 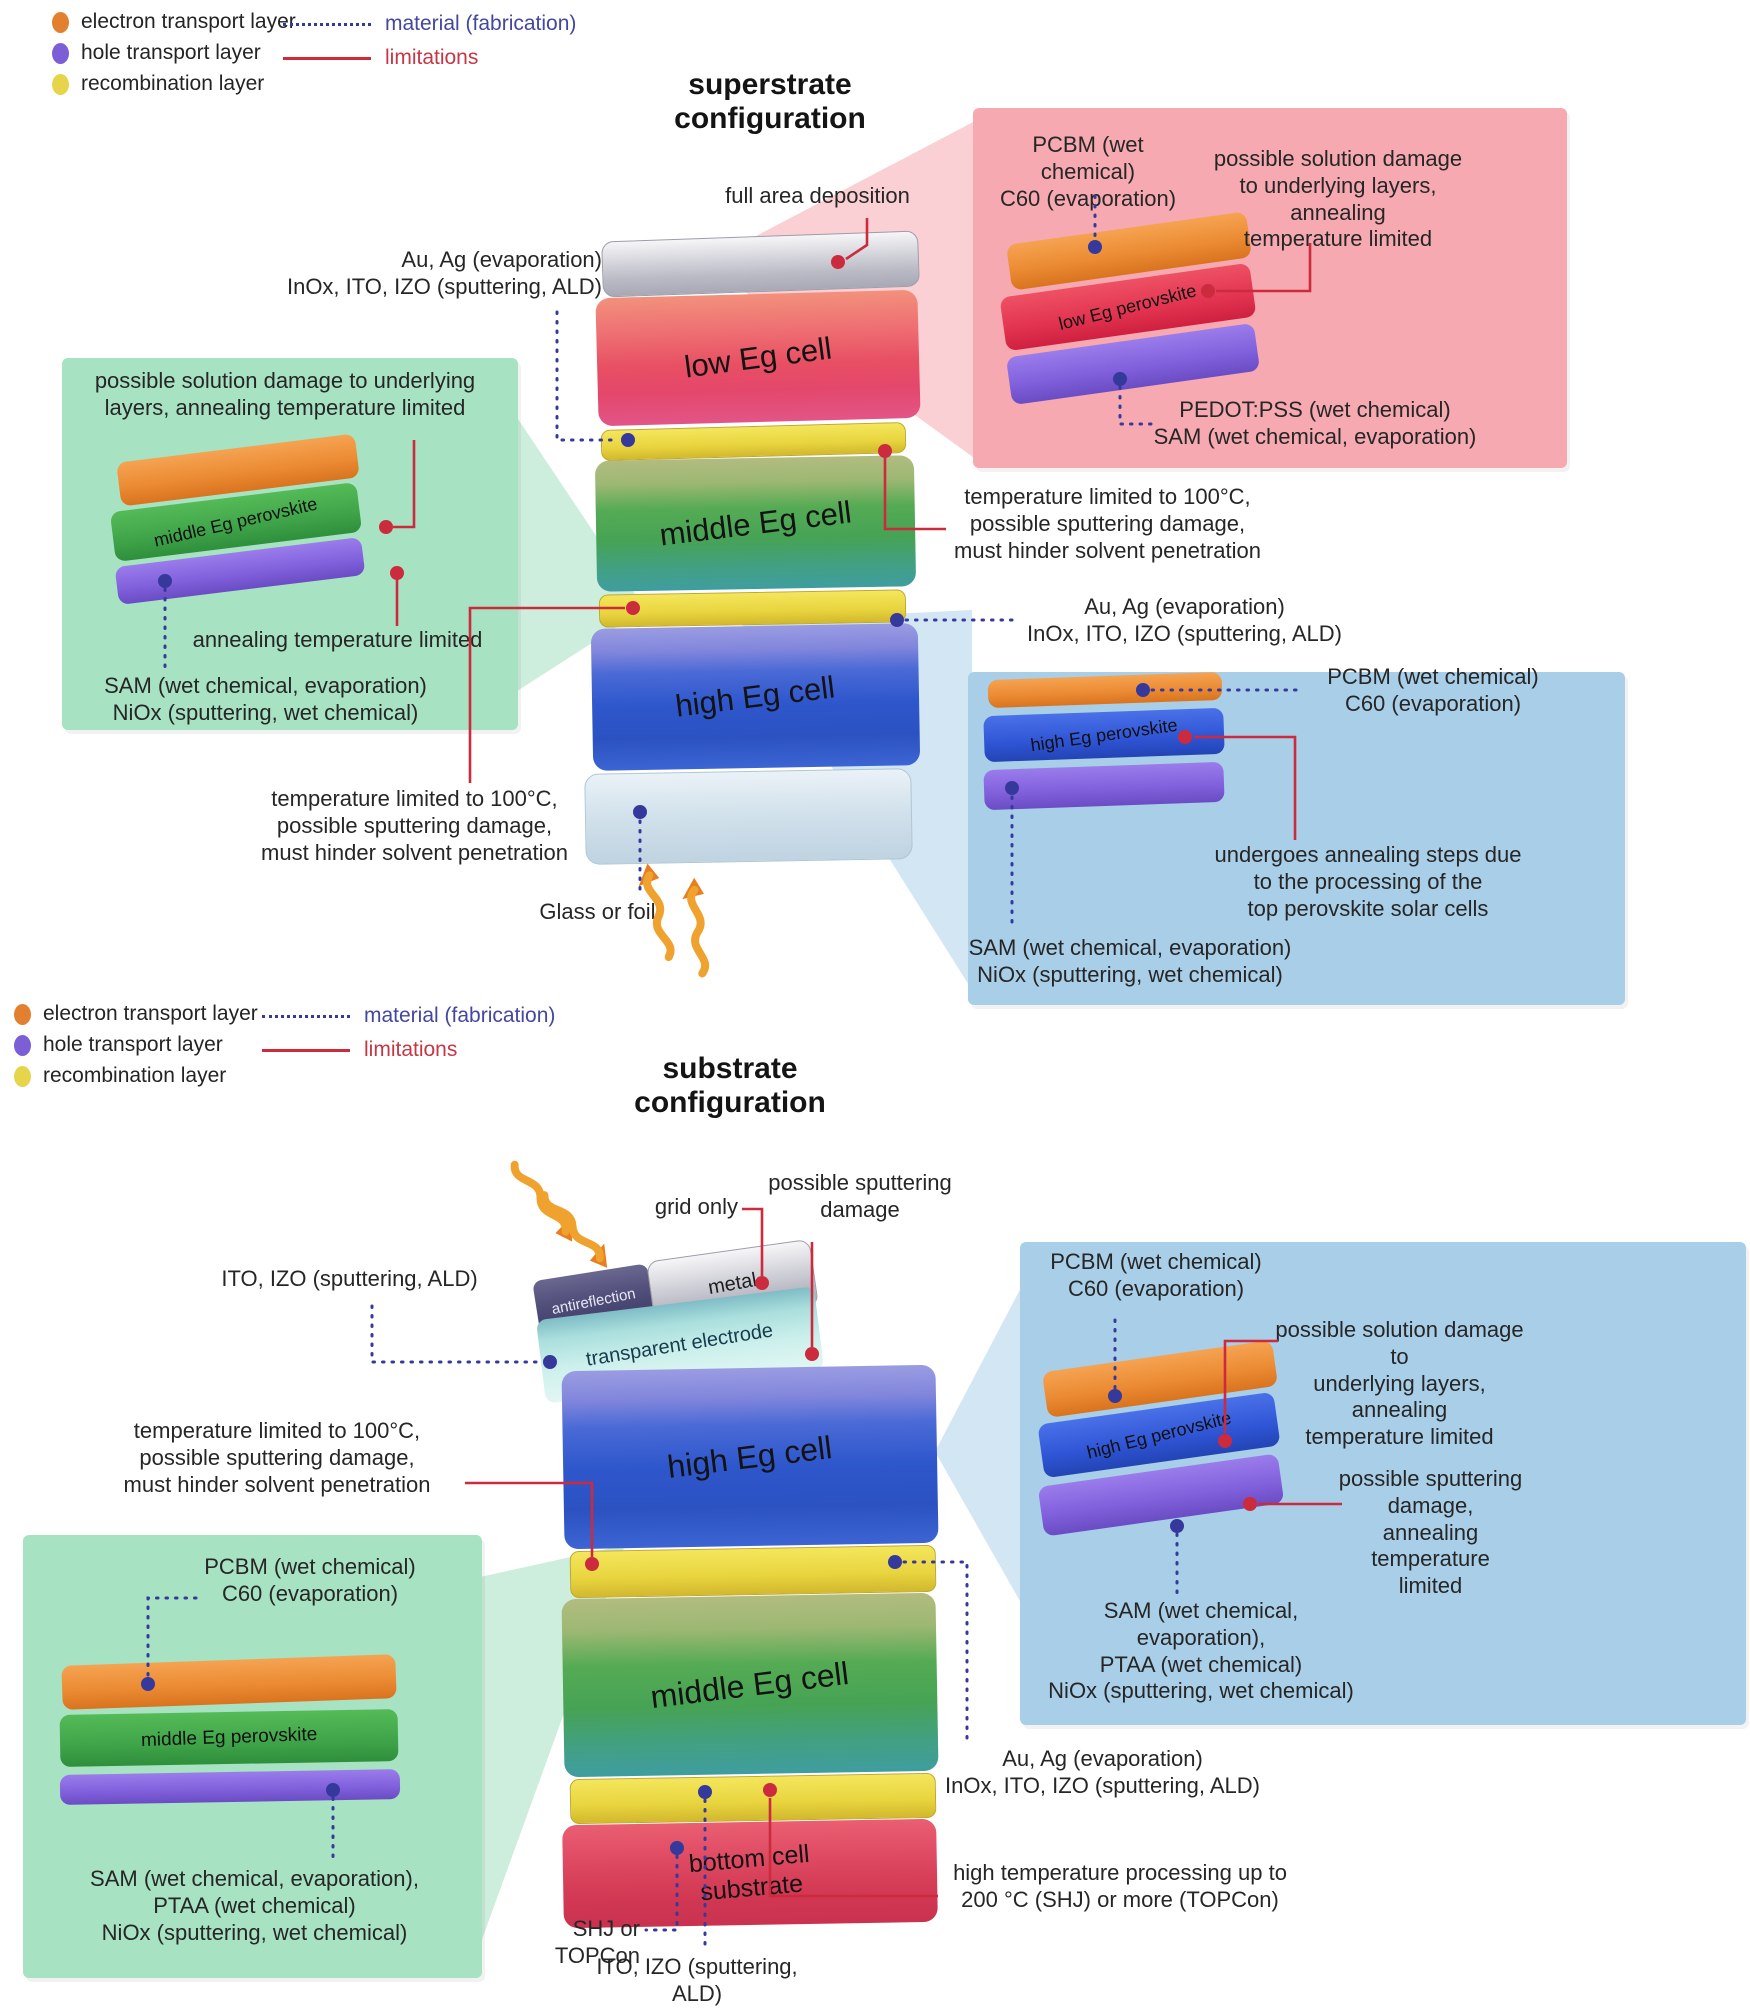 What do you see at coordinates (1156, 1275) in the screenshot?
I see `substrate-blue-box-etl-label: PCBM (wet chemical) C60 (evaporation)` at bounding box center [1156, 1275].